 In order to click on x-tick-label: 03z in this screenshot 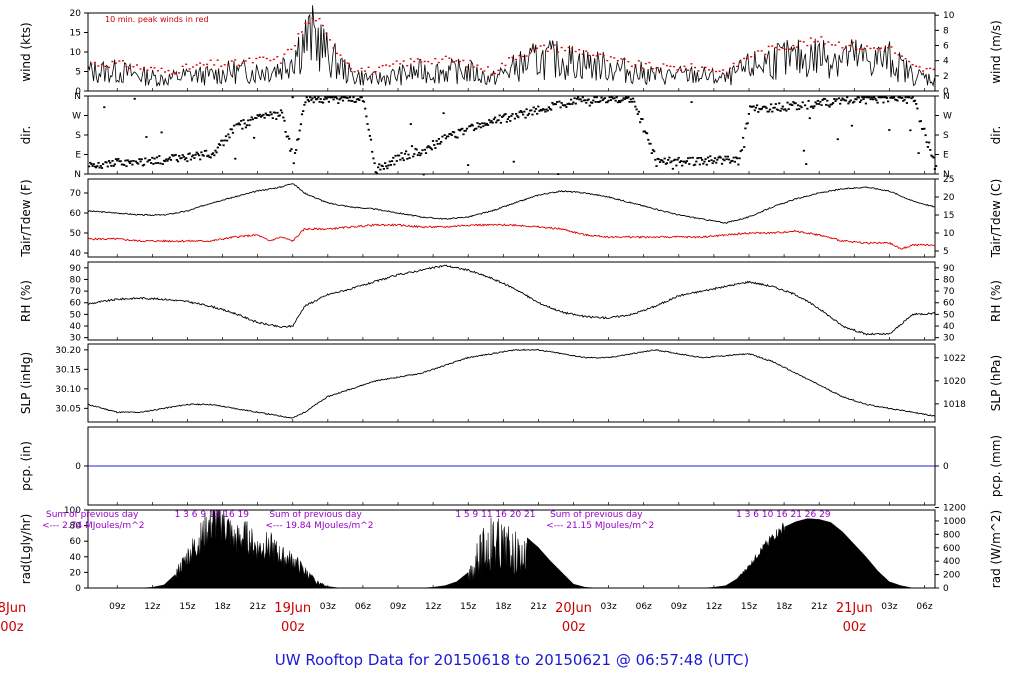, I will do `click(609, 607)`.